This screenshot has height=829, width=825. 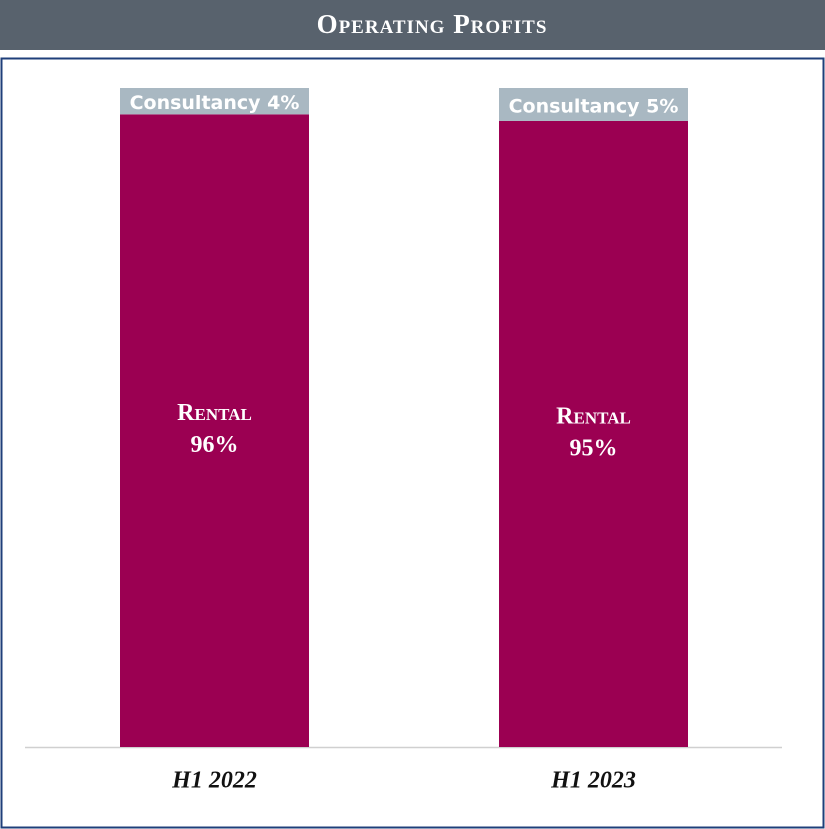 What do you see at coordinates (432, 24) in the screenshot?
I see `chart-title: Operating Profits` at bounding box center [432, 24].